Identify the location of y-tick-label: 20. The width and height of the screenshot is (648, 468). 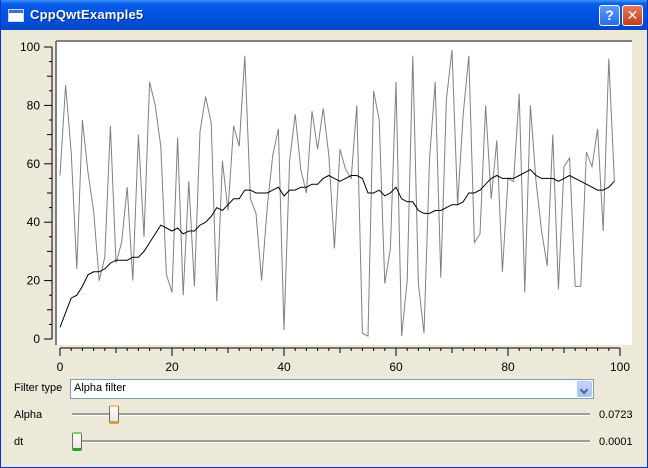
(34, 281).